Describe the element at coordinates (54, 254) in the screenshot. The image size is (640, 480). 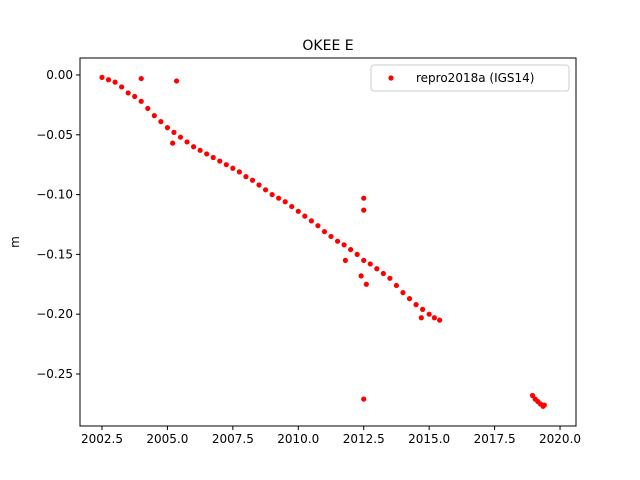
I see `y-tick-label: −0.15` at that location.